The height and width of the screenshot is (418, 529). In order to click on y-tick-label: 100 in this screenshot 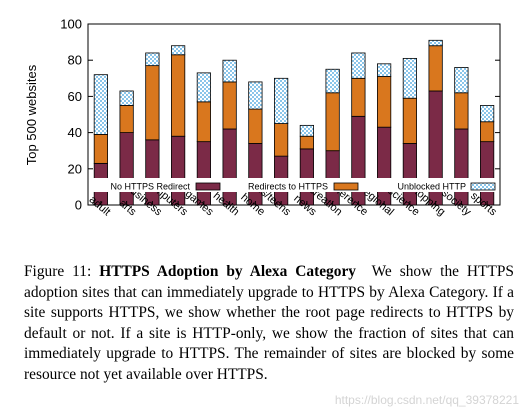, I will do `click(71, 24)`.